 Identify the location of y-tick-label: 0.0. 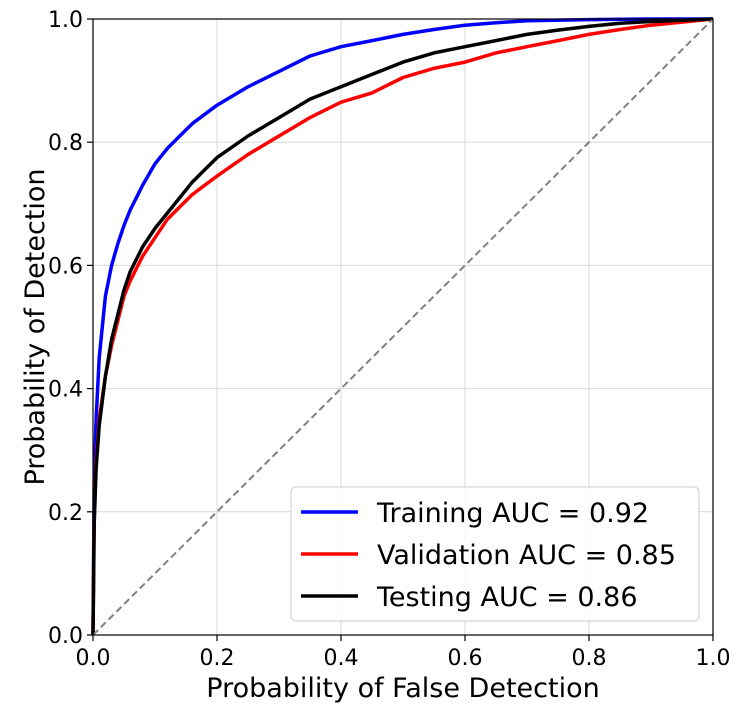
(65, 636).